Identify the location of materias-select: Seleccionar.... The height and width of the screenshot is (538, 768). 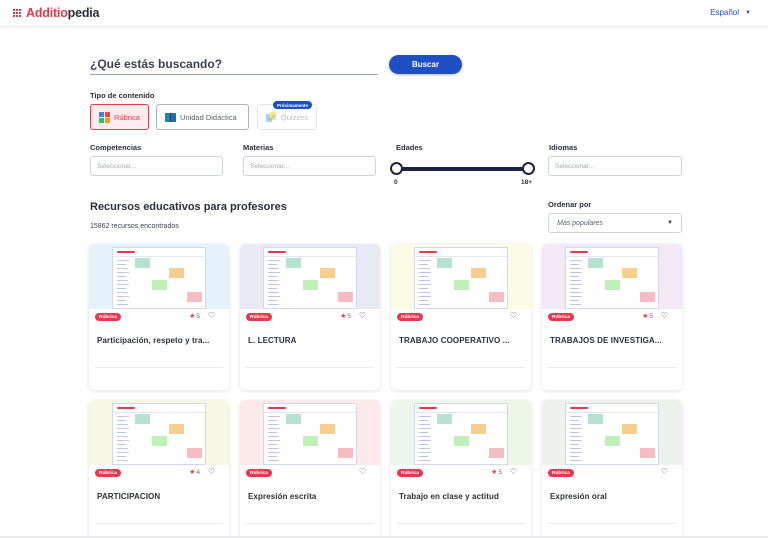
(309, 166).